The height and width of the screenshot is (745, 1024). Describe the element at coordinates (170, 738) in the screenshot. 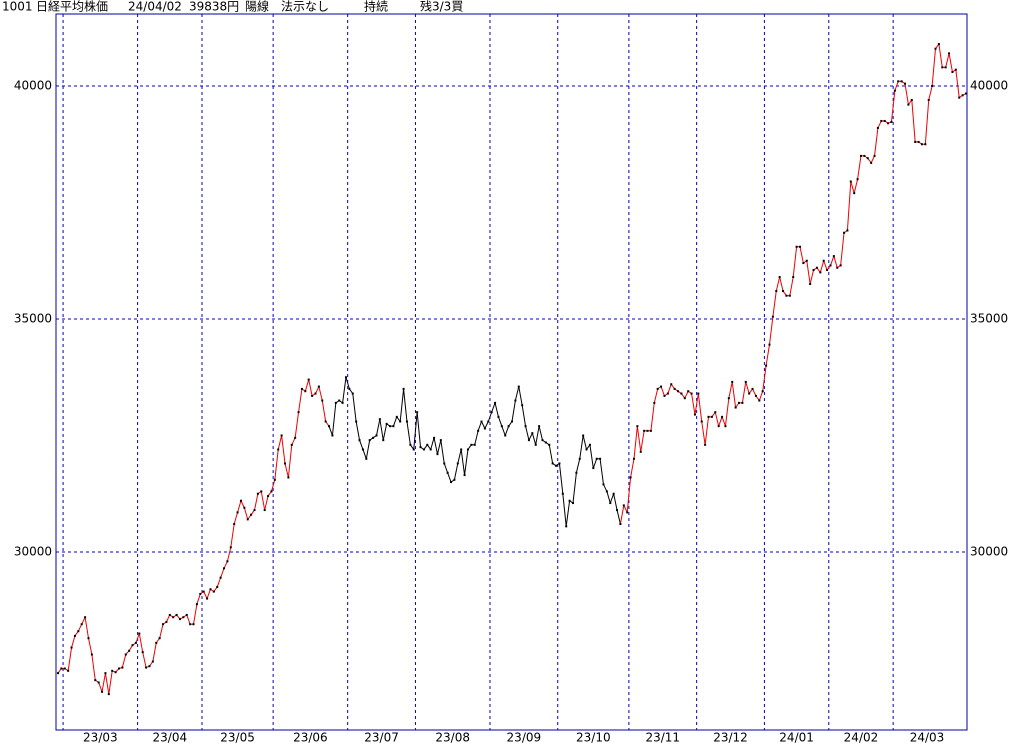

I see `x-tick-label: 23/04` at that location.